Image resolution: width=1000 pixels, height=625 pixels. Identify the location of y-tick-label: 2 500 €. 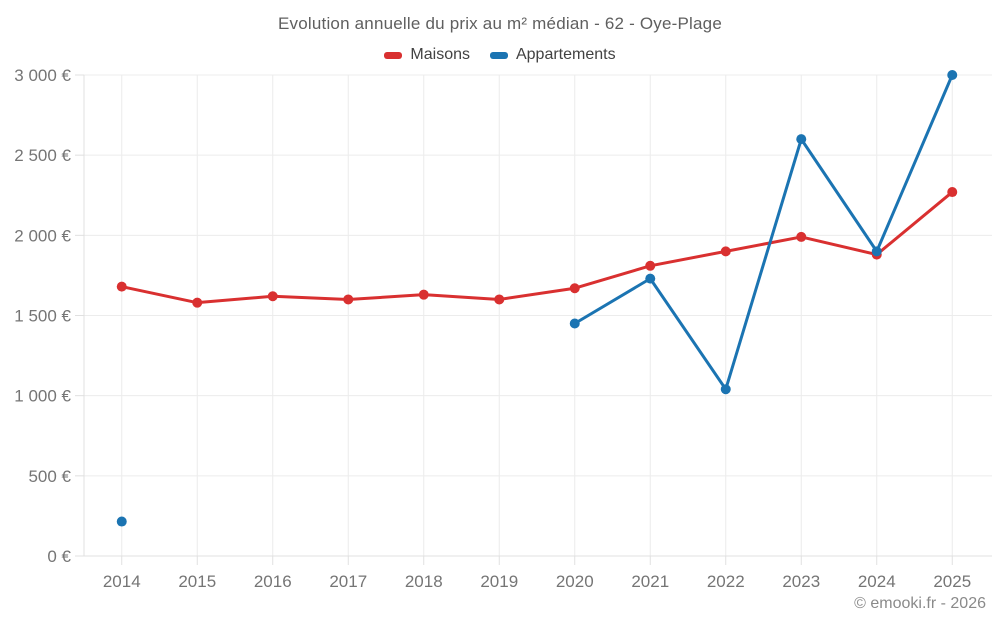
(42, 155).